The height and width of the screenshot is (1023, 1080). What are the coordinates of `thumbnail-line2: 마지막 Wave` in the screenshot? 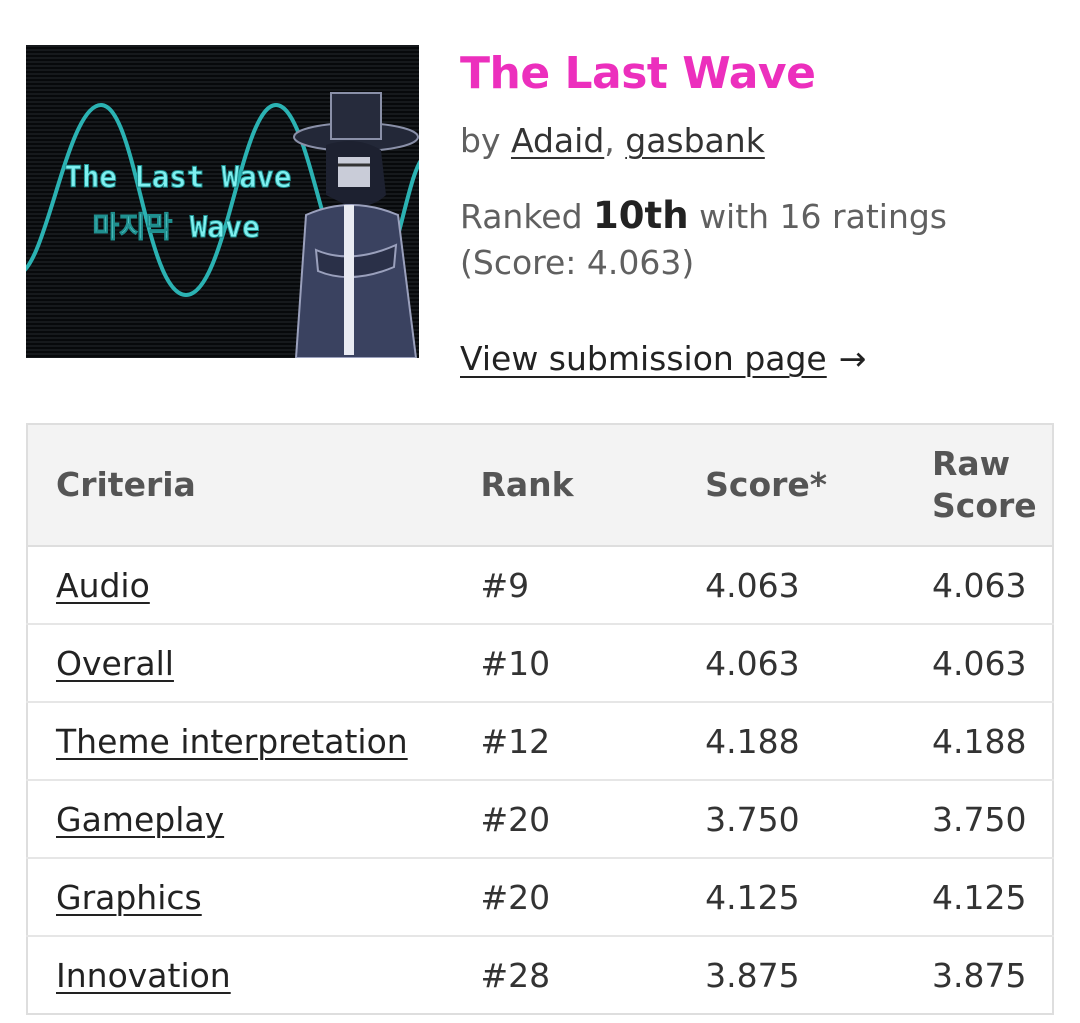 It's located at (175, 227).